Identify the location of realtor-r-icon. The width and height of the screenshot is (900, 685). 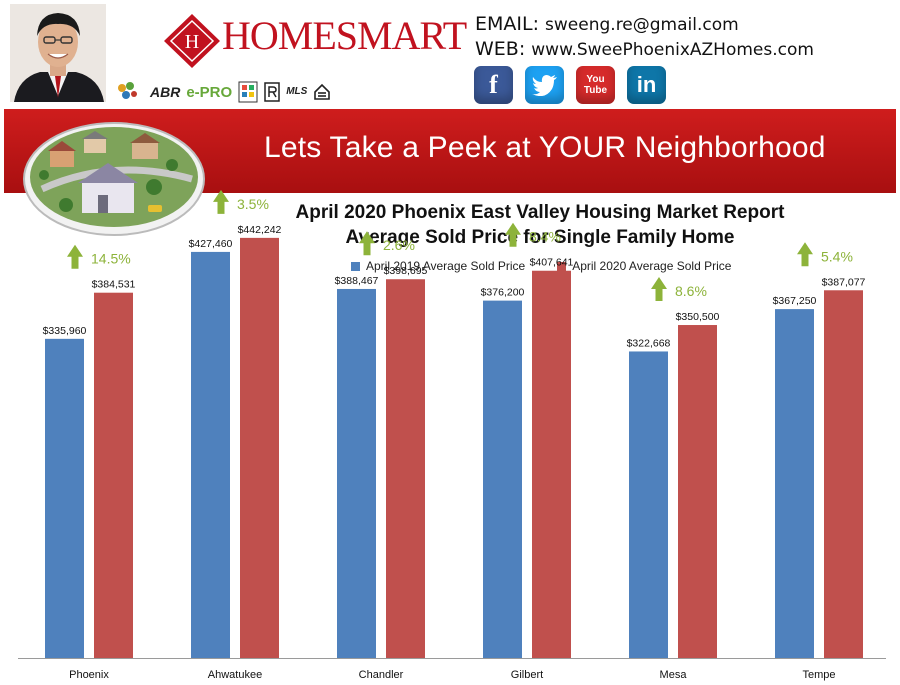
(272, 92).